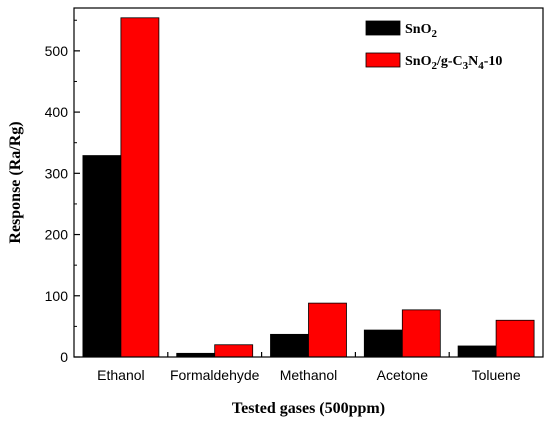 Image resolution: width=550 pixels, height=423 pixels. Describe the element at coordinates (308, 408) in the screenshot. I see `x-axis-title: Tested gases (500ppm)` at that location.